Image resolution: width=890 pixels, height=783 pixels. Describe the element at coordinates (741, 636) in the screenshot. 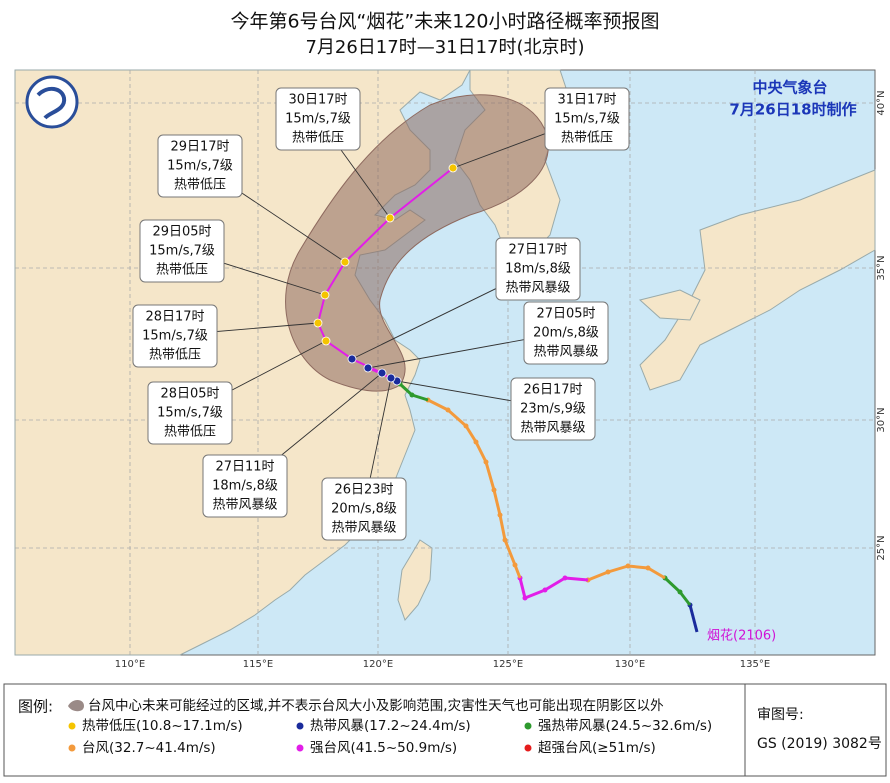

I see `typhoon-label: 烟花(2106)` at that location.